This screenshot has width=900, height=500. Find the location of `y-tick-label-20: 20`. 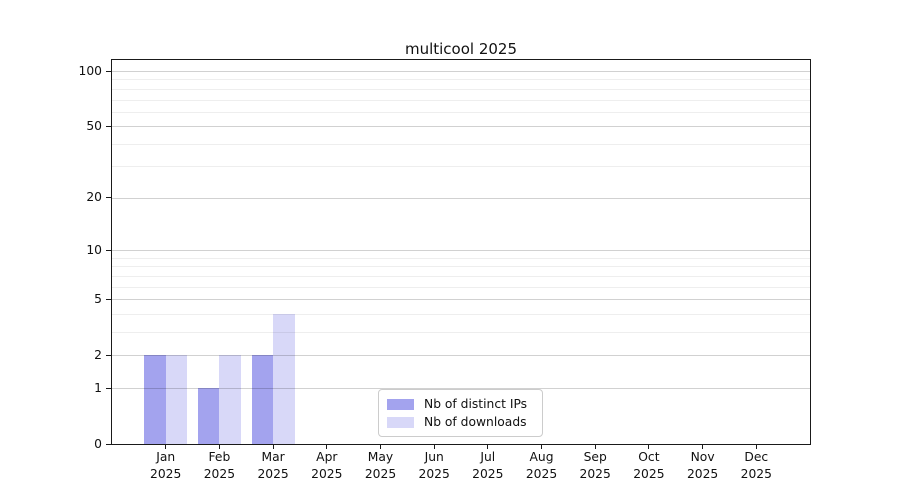

y-tick-label-20: 20 is located at coordinates (94, 197).